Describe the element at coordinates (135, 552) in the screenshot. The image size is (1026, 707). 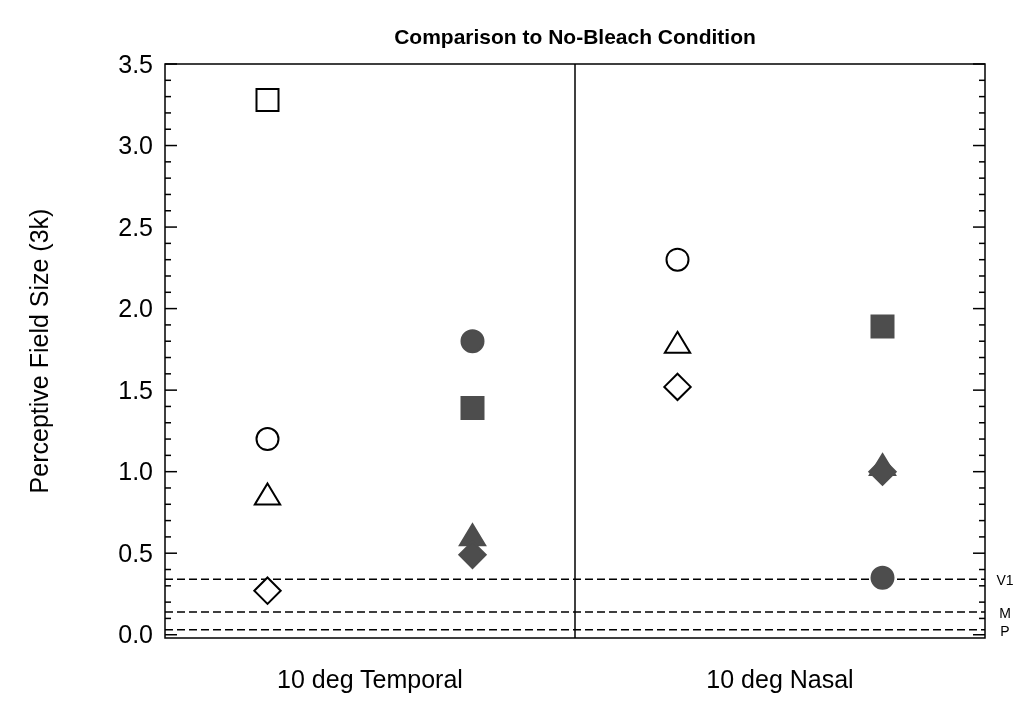
I see `y-tick-label: 0.5` at that location.